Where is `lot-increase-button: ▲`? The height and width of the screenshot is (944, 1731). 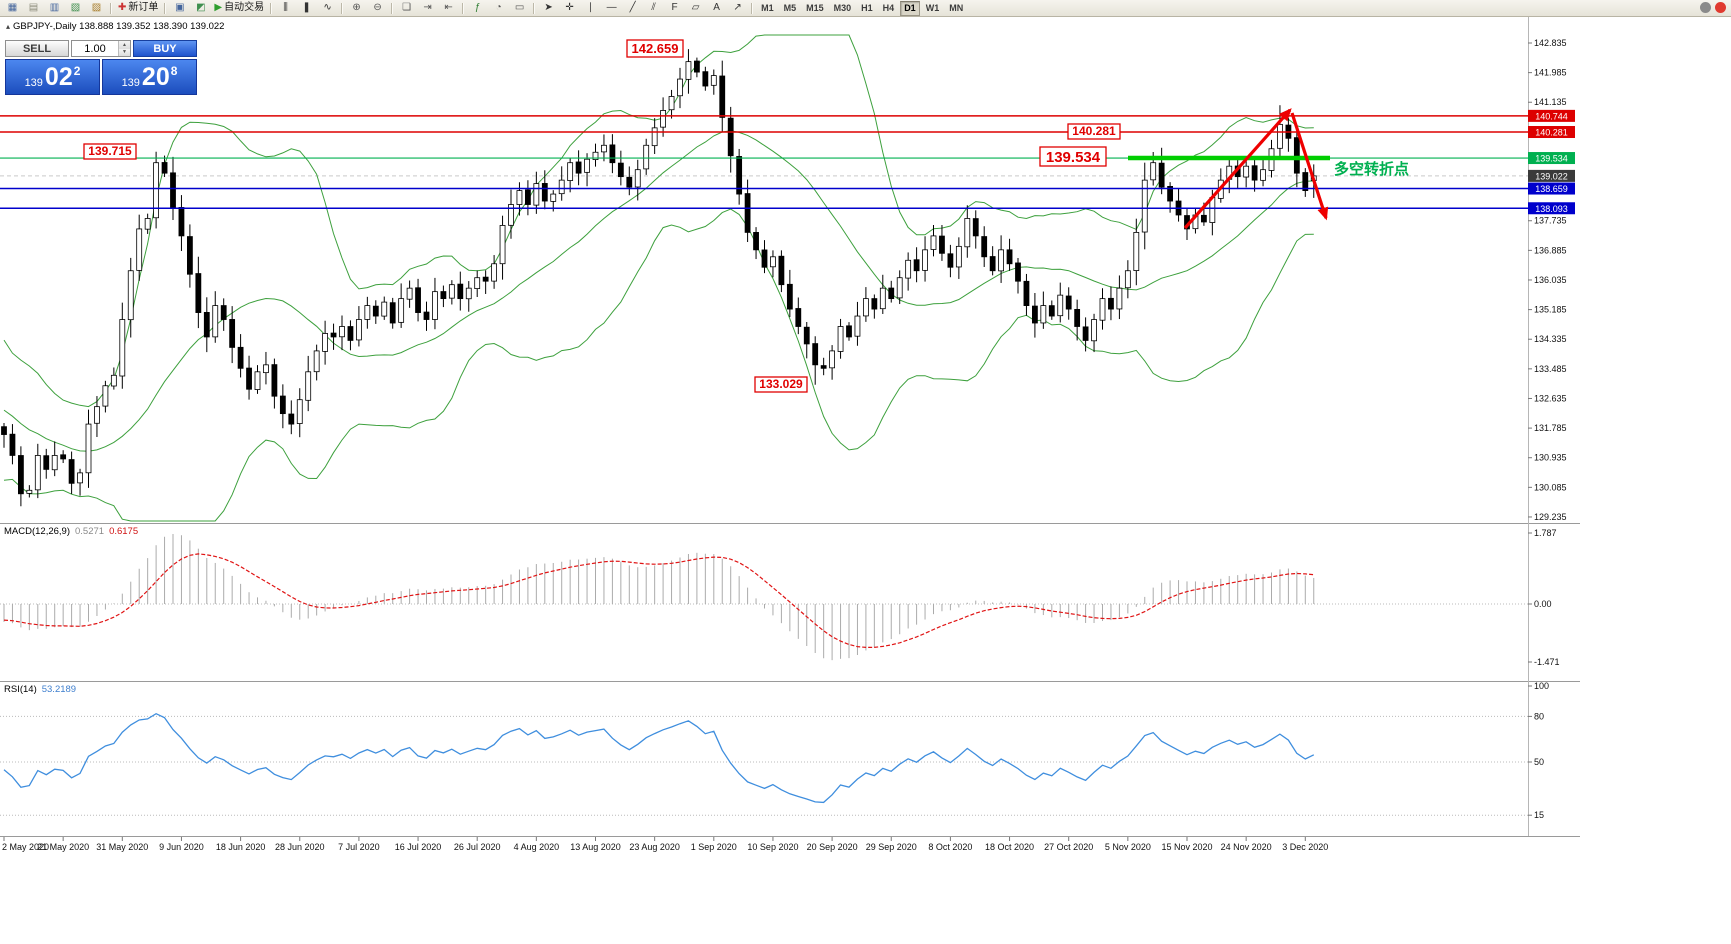 lot-increase-button: ▲ is located at coordinates (124, 45).